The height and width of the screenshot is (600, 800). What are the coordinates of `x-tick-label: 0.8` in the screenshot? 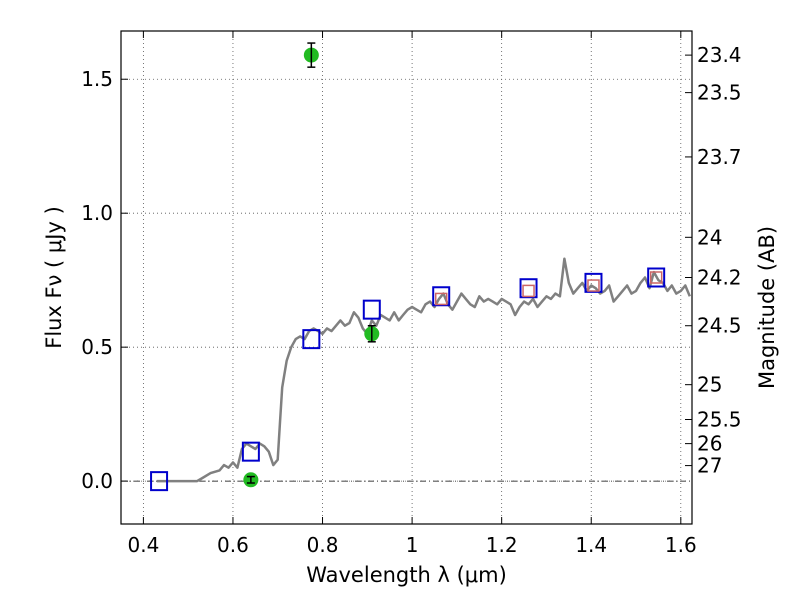 It's located at (323, 545).